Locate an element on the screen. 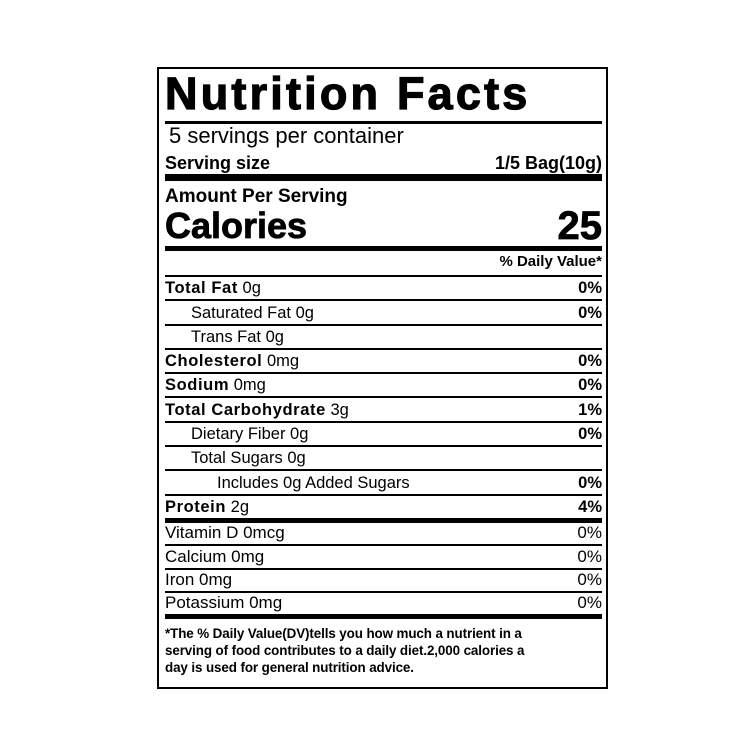 This screenshot has width=756, height=756. nutrient-label: Trans Fat 0g is located at coordinates (237, 337).